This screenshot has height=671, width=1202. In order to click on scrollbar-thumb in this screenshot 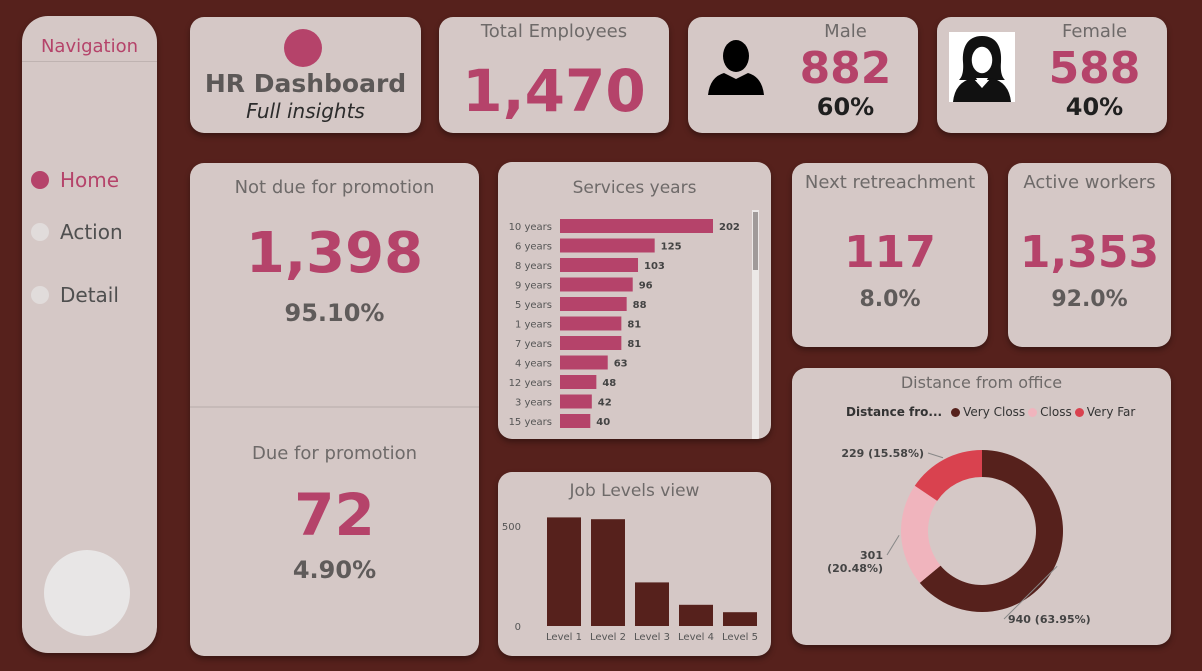, I will do `click(755, 241)`.